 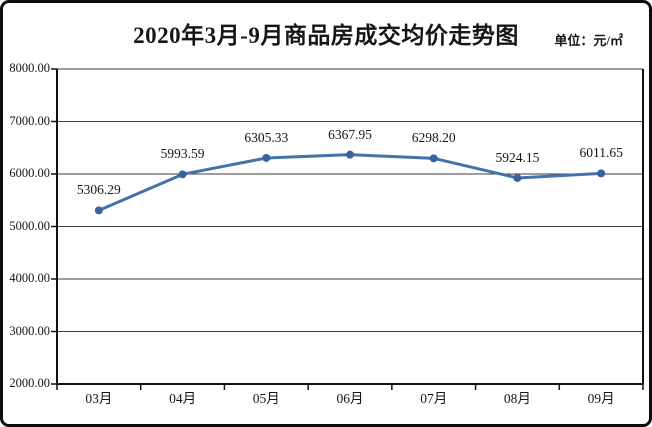 What do you see at coordinates (182, 154) in the screenshot?
I see `data-point-label: 5993.59` at bounding box center [182, 154].